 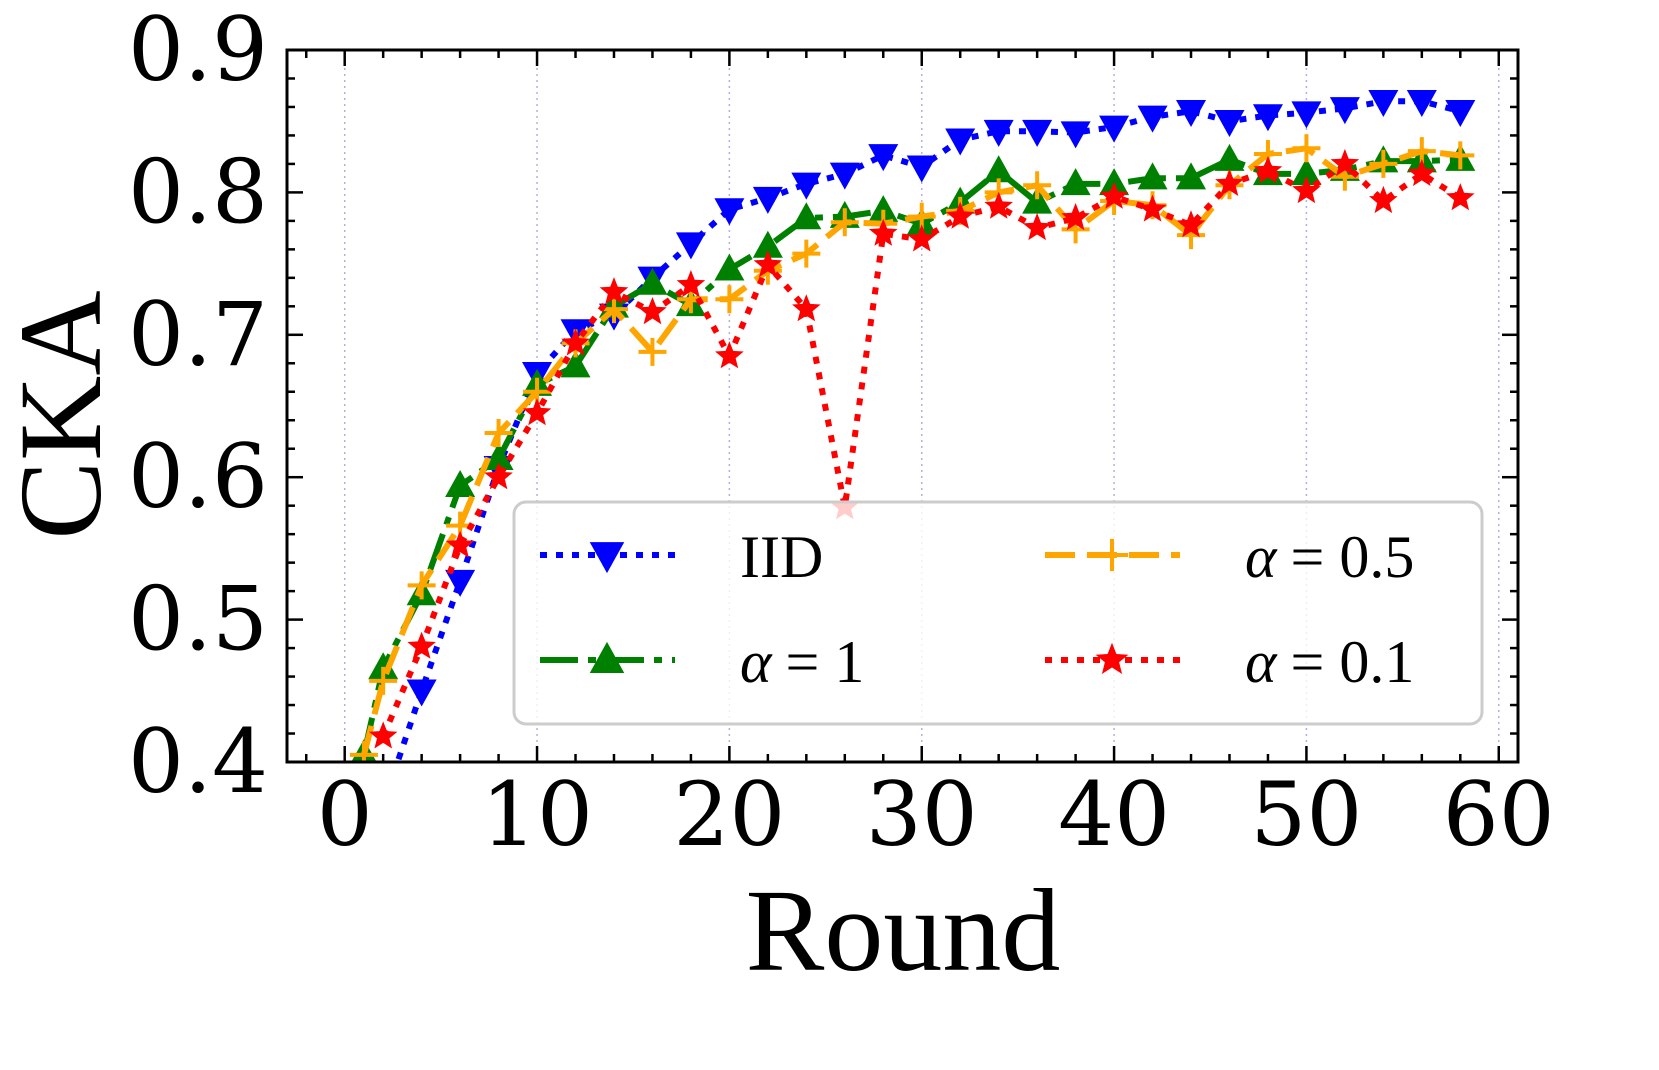 I want to click on x-tick-label-0: 0, so click(x=345, y=814).